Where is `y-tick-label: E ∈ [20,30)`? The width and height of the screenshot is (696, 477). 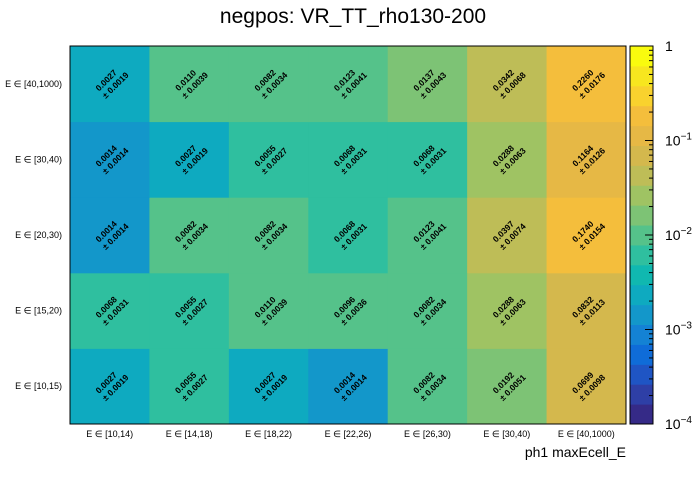
y-tick-label: E ∈ [20,30) is located at coordinates (38, 235).